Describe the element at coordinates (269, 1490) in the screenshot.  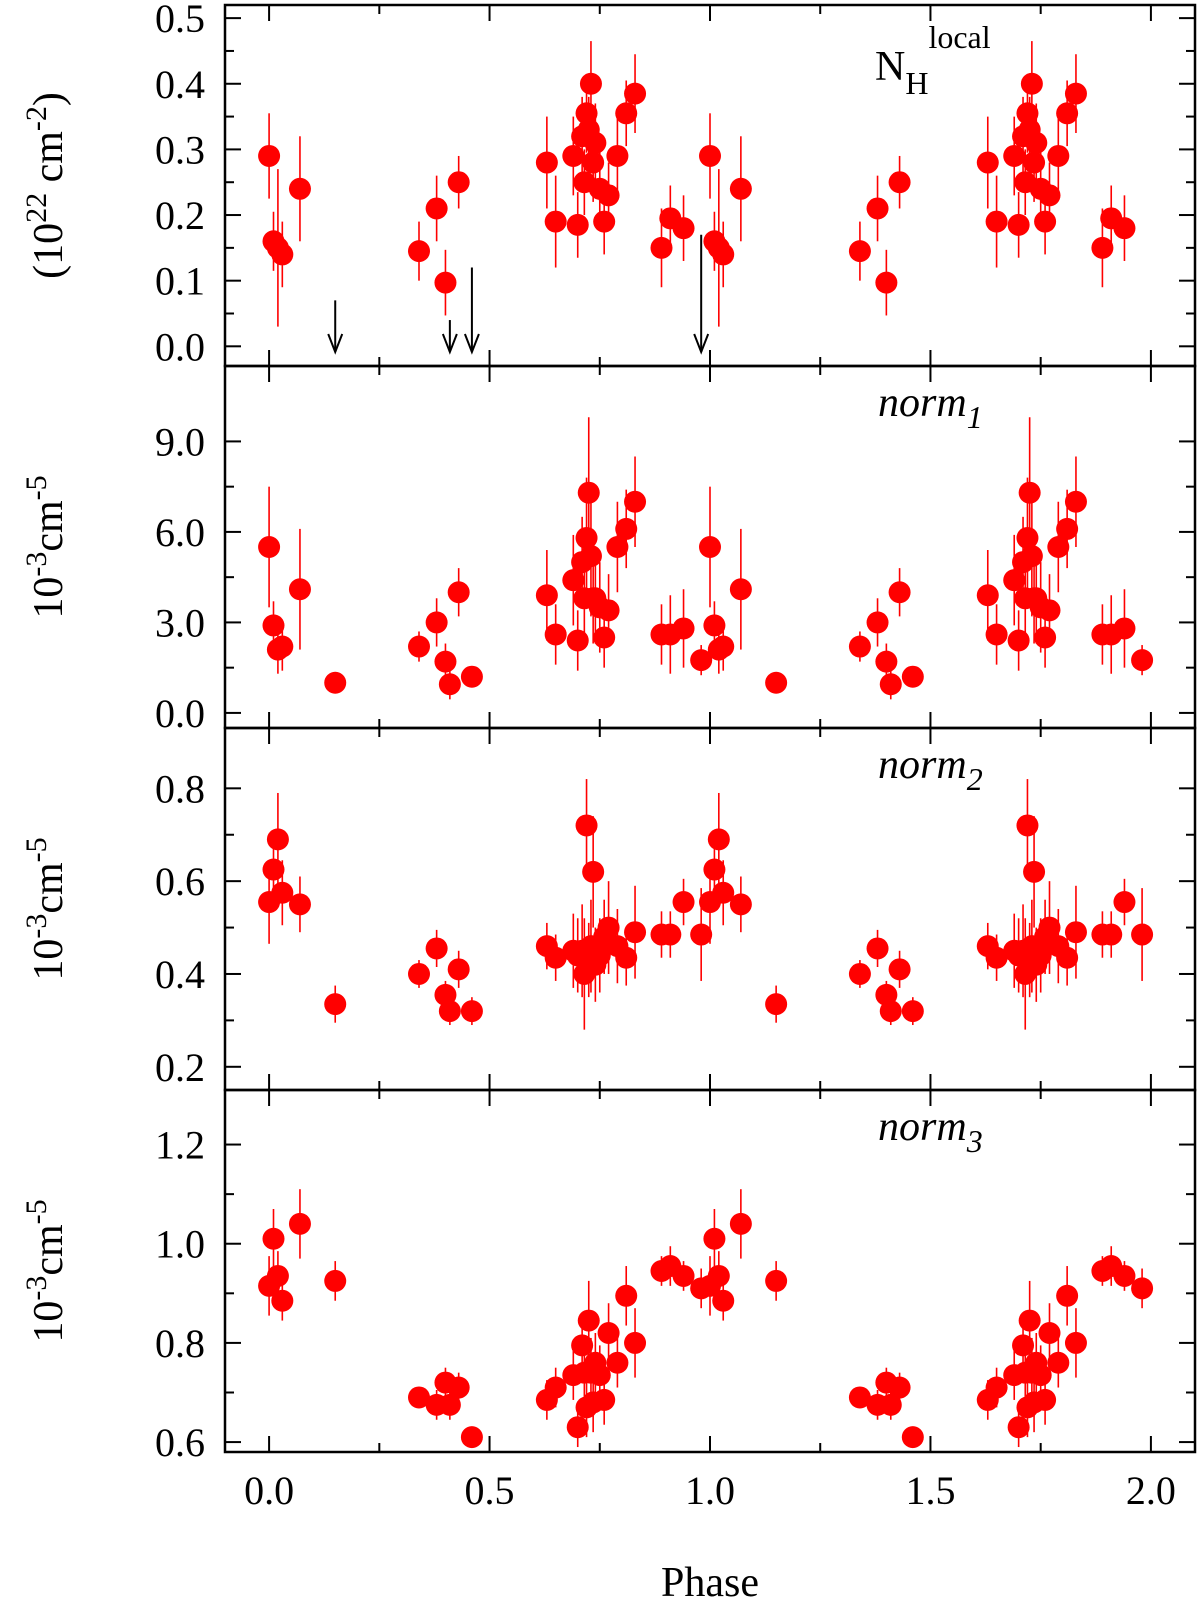
I see `x-tick-label: 0.0` at that location.